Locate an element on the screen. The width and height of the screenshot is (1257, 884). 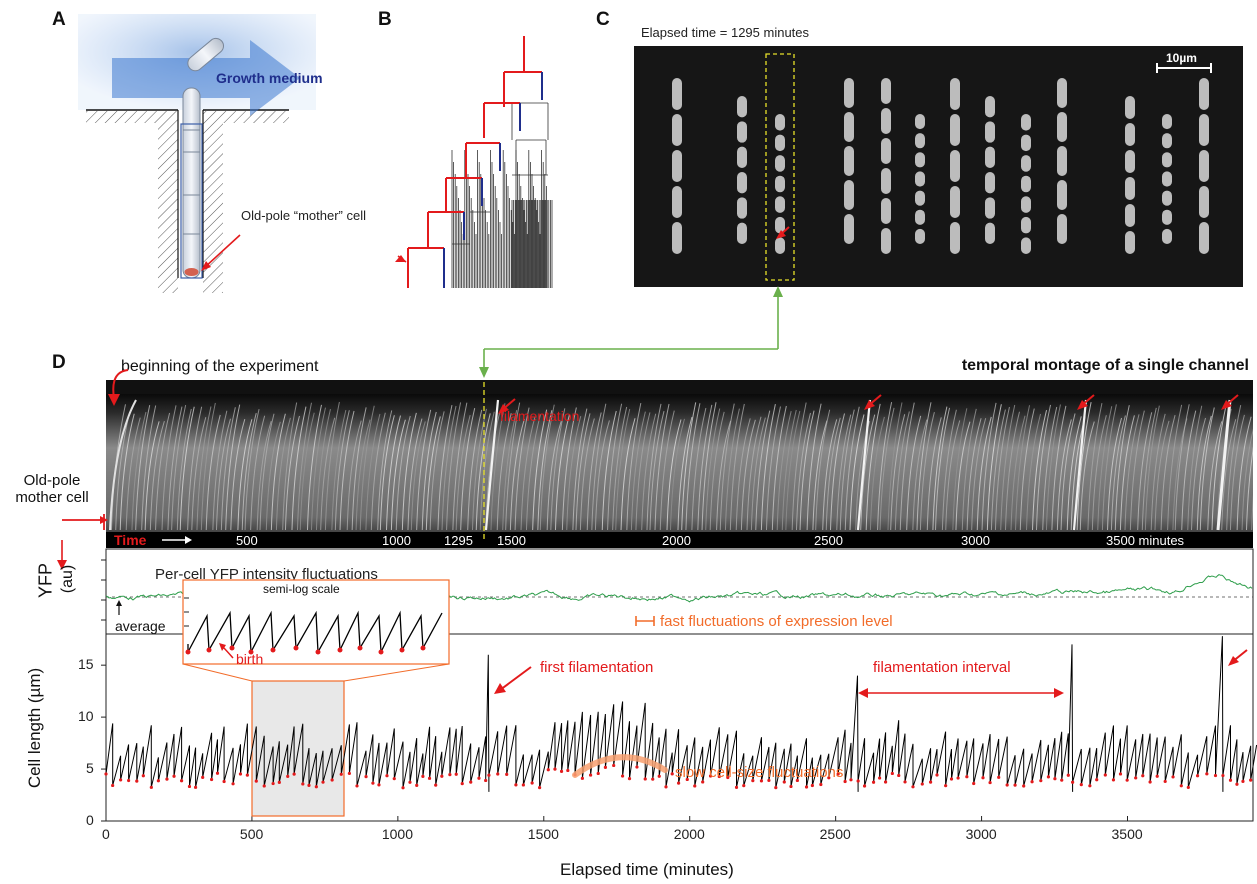
time-tick-label: 1000 is located at coordinates (396, 540).